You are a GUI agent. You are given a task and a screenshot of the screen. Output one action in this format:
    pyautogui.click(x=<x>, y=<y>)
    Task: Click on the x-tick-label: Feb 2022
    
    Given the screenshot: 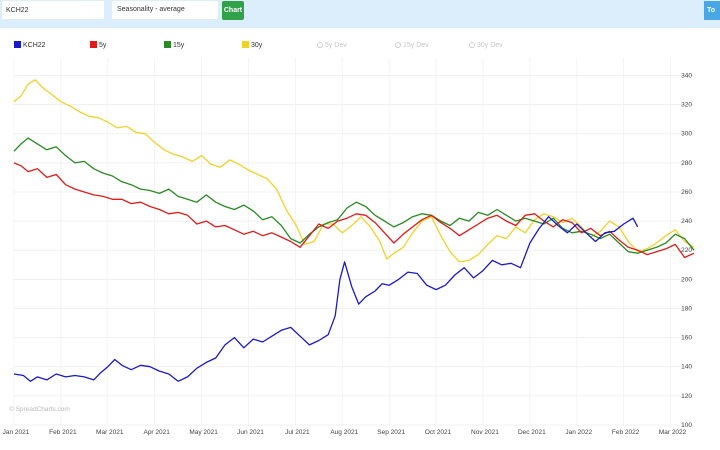 What is the action you would take?
    pyautogui.click(x=626, y=432)
    